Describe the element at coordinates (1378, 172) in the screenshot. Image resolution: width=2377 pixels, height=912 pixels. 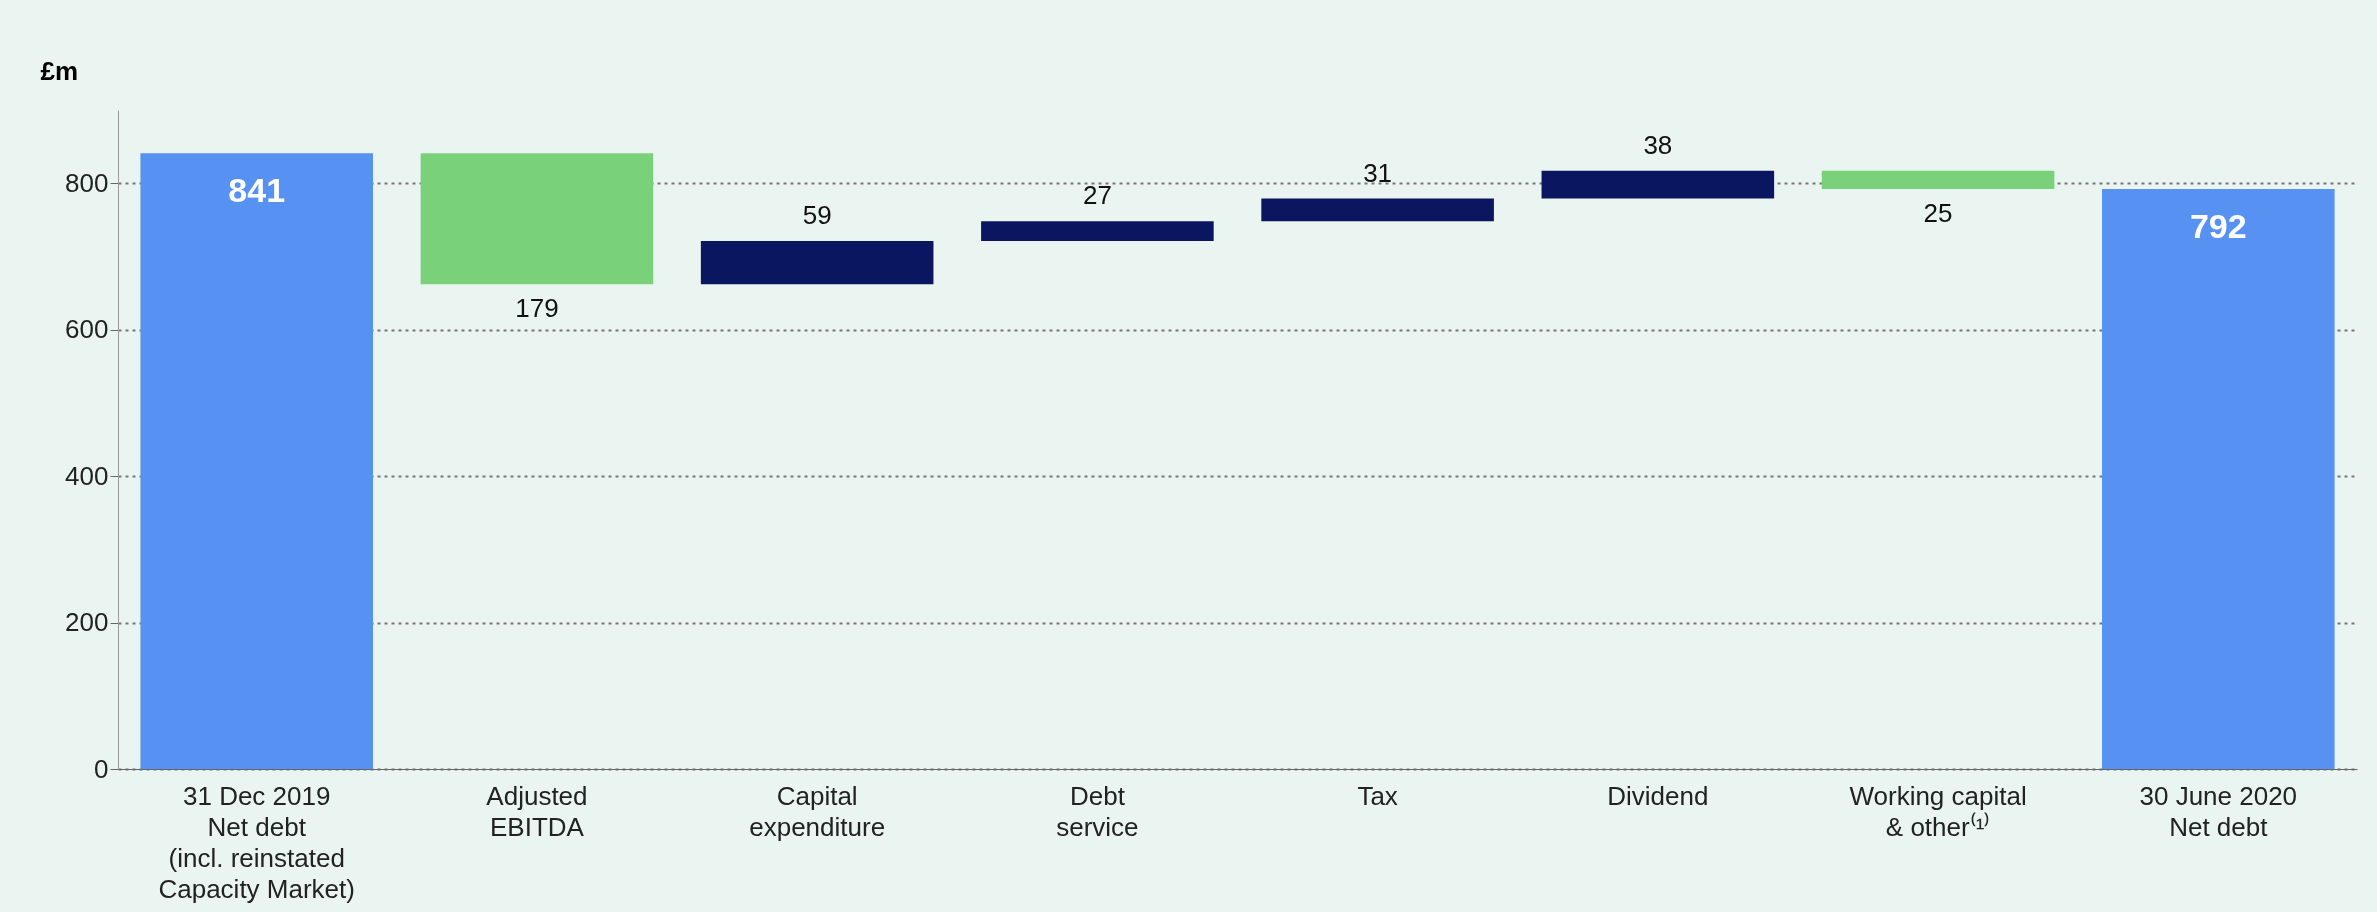
I see `data-label: 31` at that location.